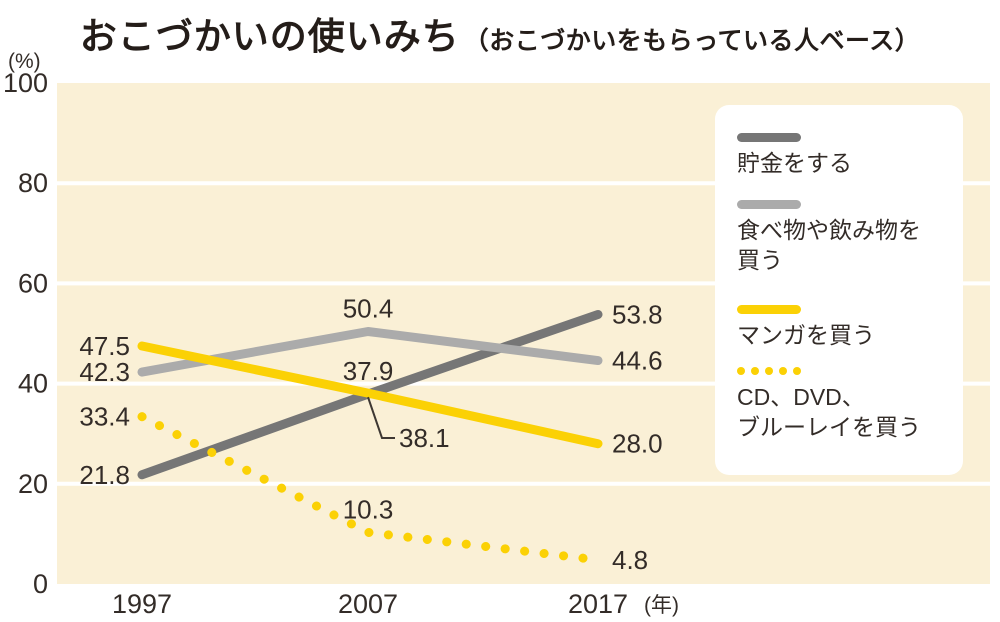 This screenshot has height=622, width=1000. I want to click on legend-label-line: 食べ物や飲み物を, so click(829, 230).